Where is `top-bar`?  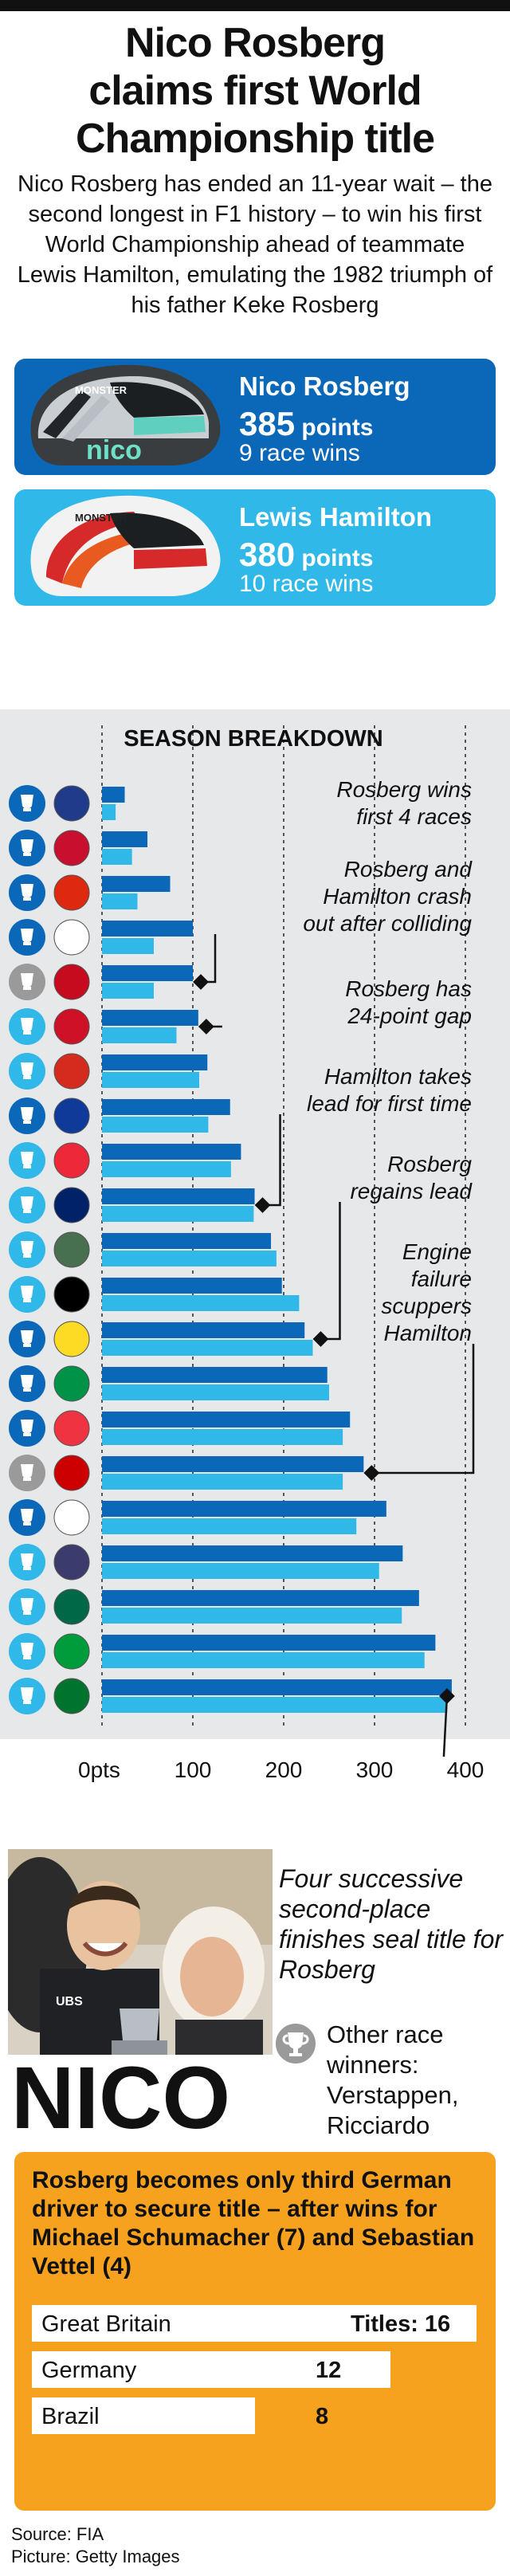 top-bar is located at coordinates (255, 5).